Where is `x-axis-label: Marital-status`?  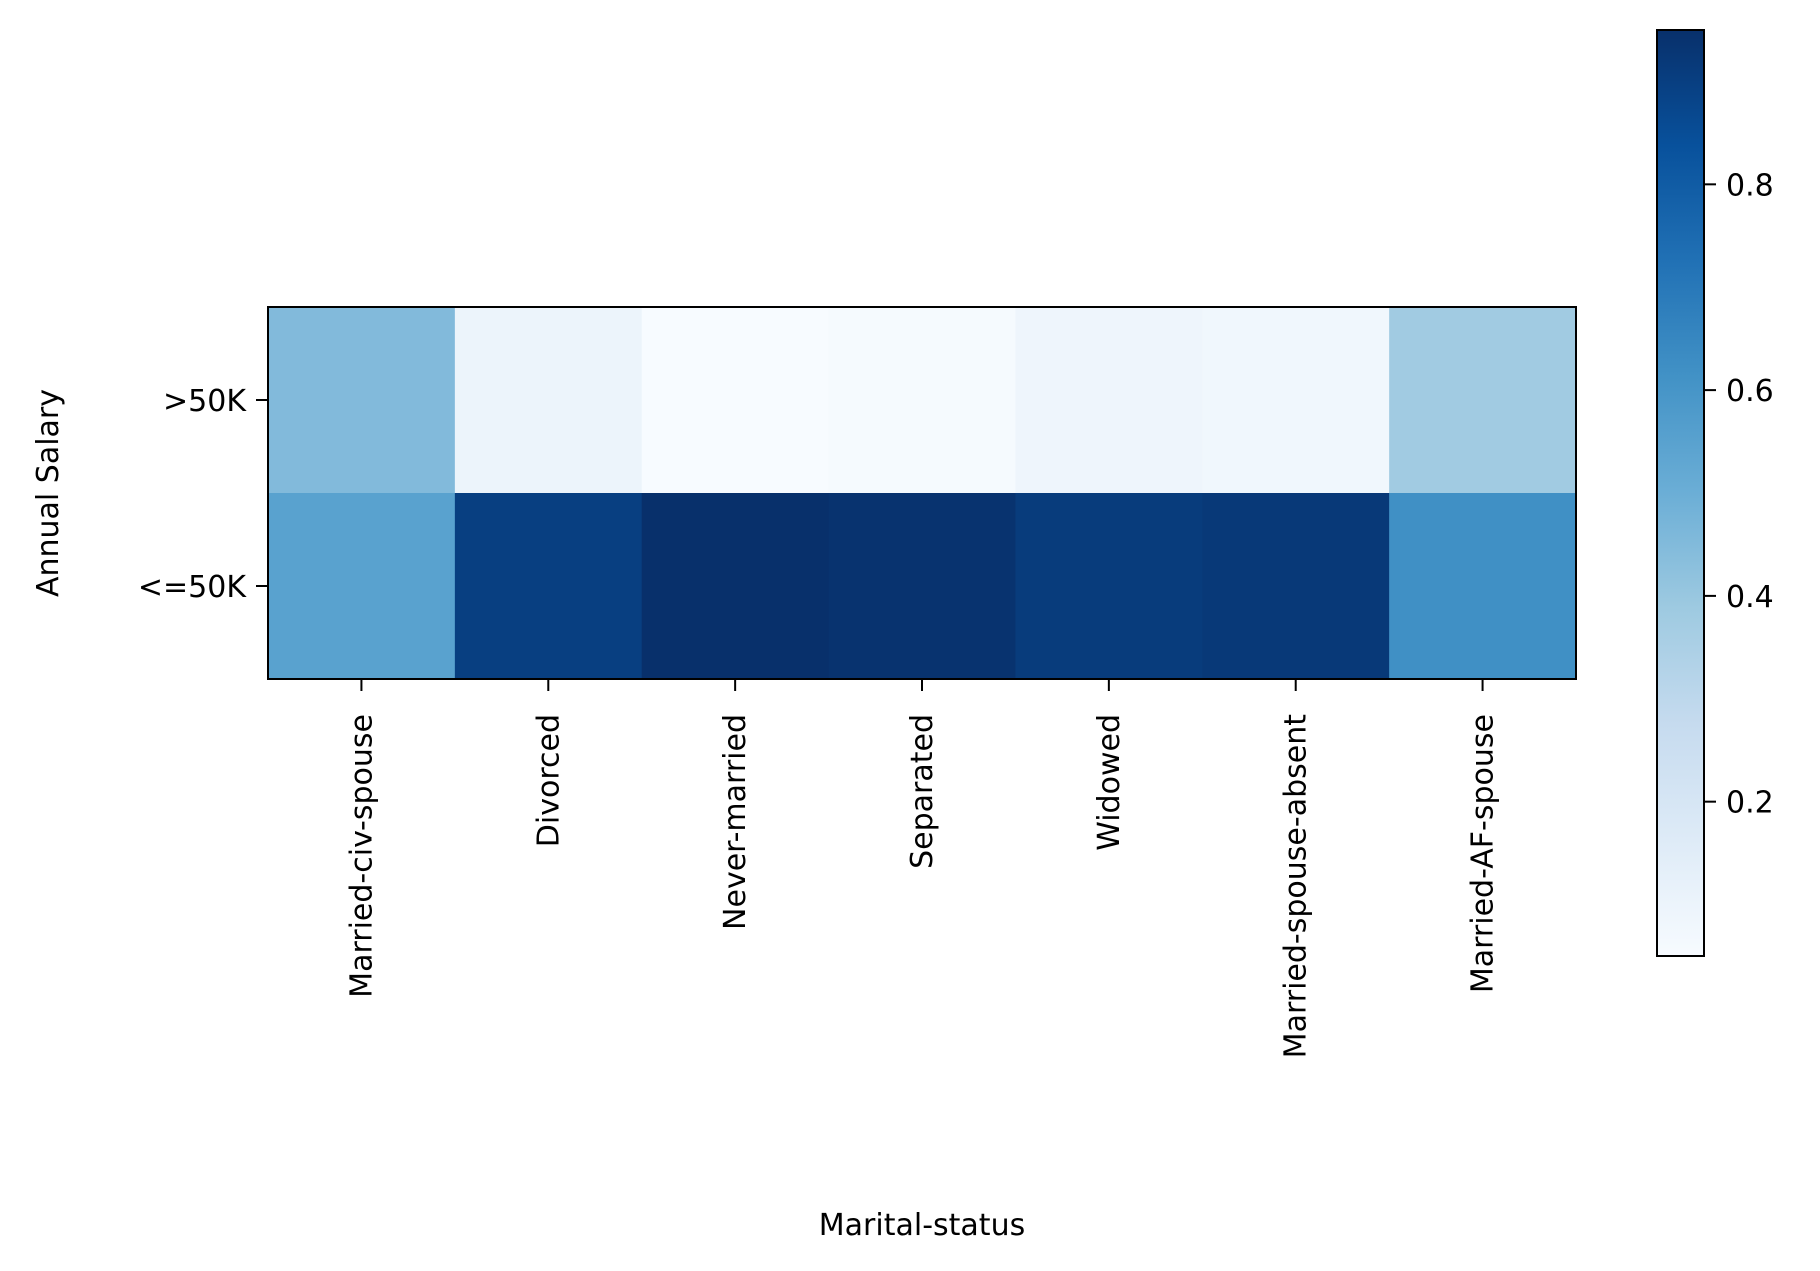
x-axis-label: Marital-status is located at coordinates (922, 1225).